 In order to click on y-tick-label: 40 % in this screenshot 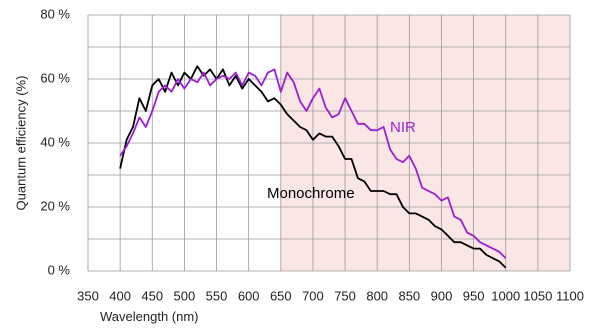, I will do `click(55, 141)`.